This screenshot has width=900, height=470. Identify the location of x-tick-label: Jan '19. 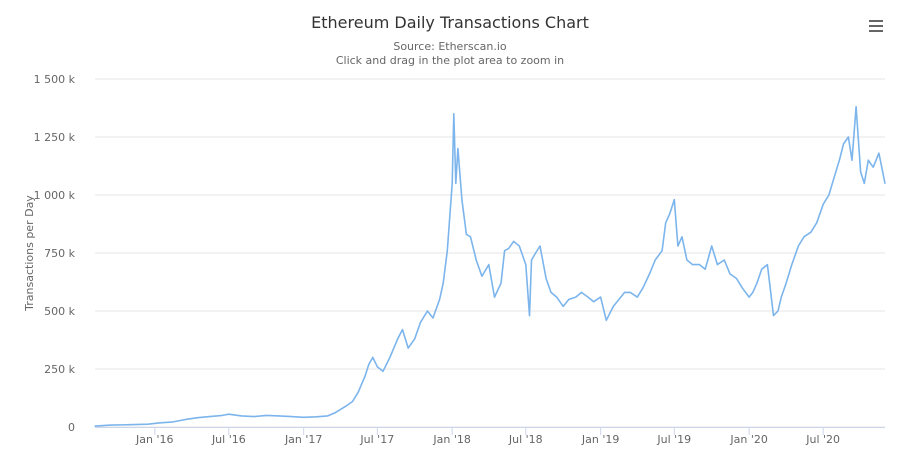
(600, 439).